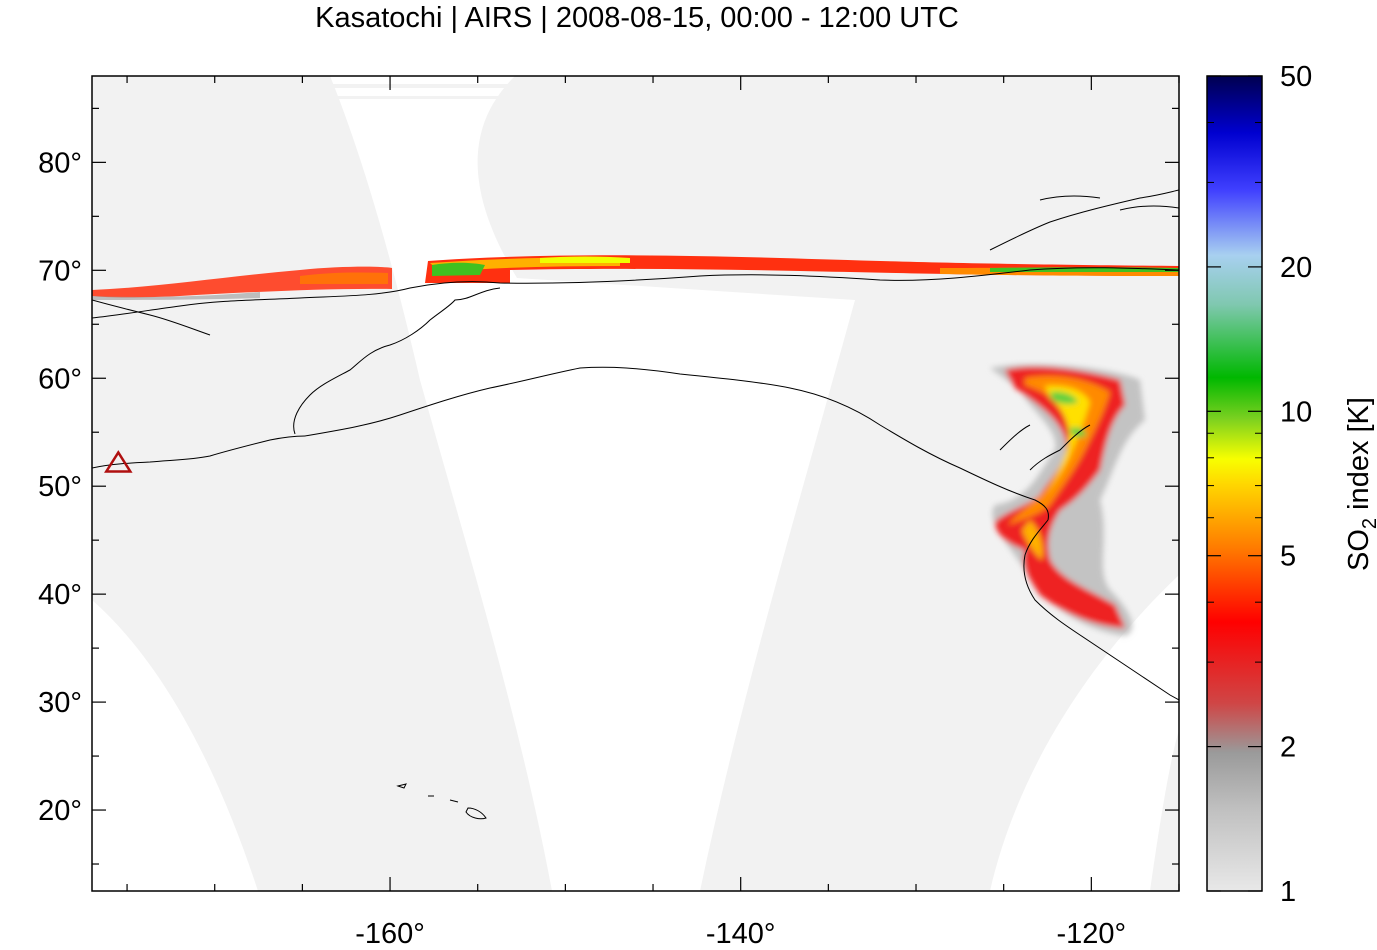  I want to click on colorbar-ticks: 1 2 5 10 20 50, so click(1259, 484).